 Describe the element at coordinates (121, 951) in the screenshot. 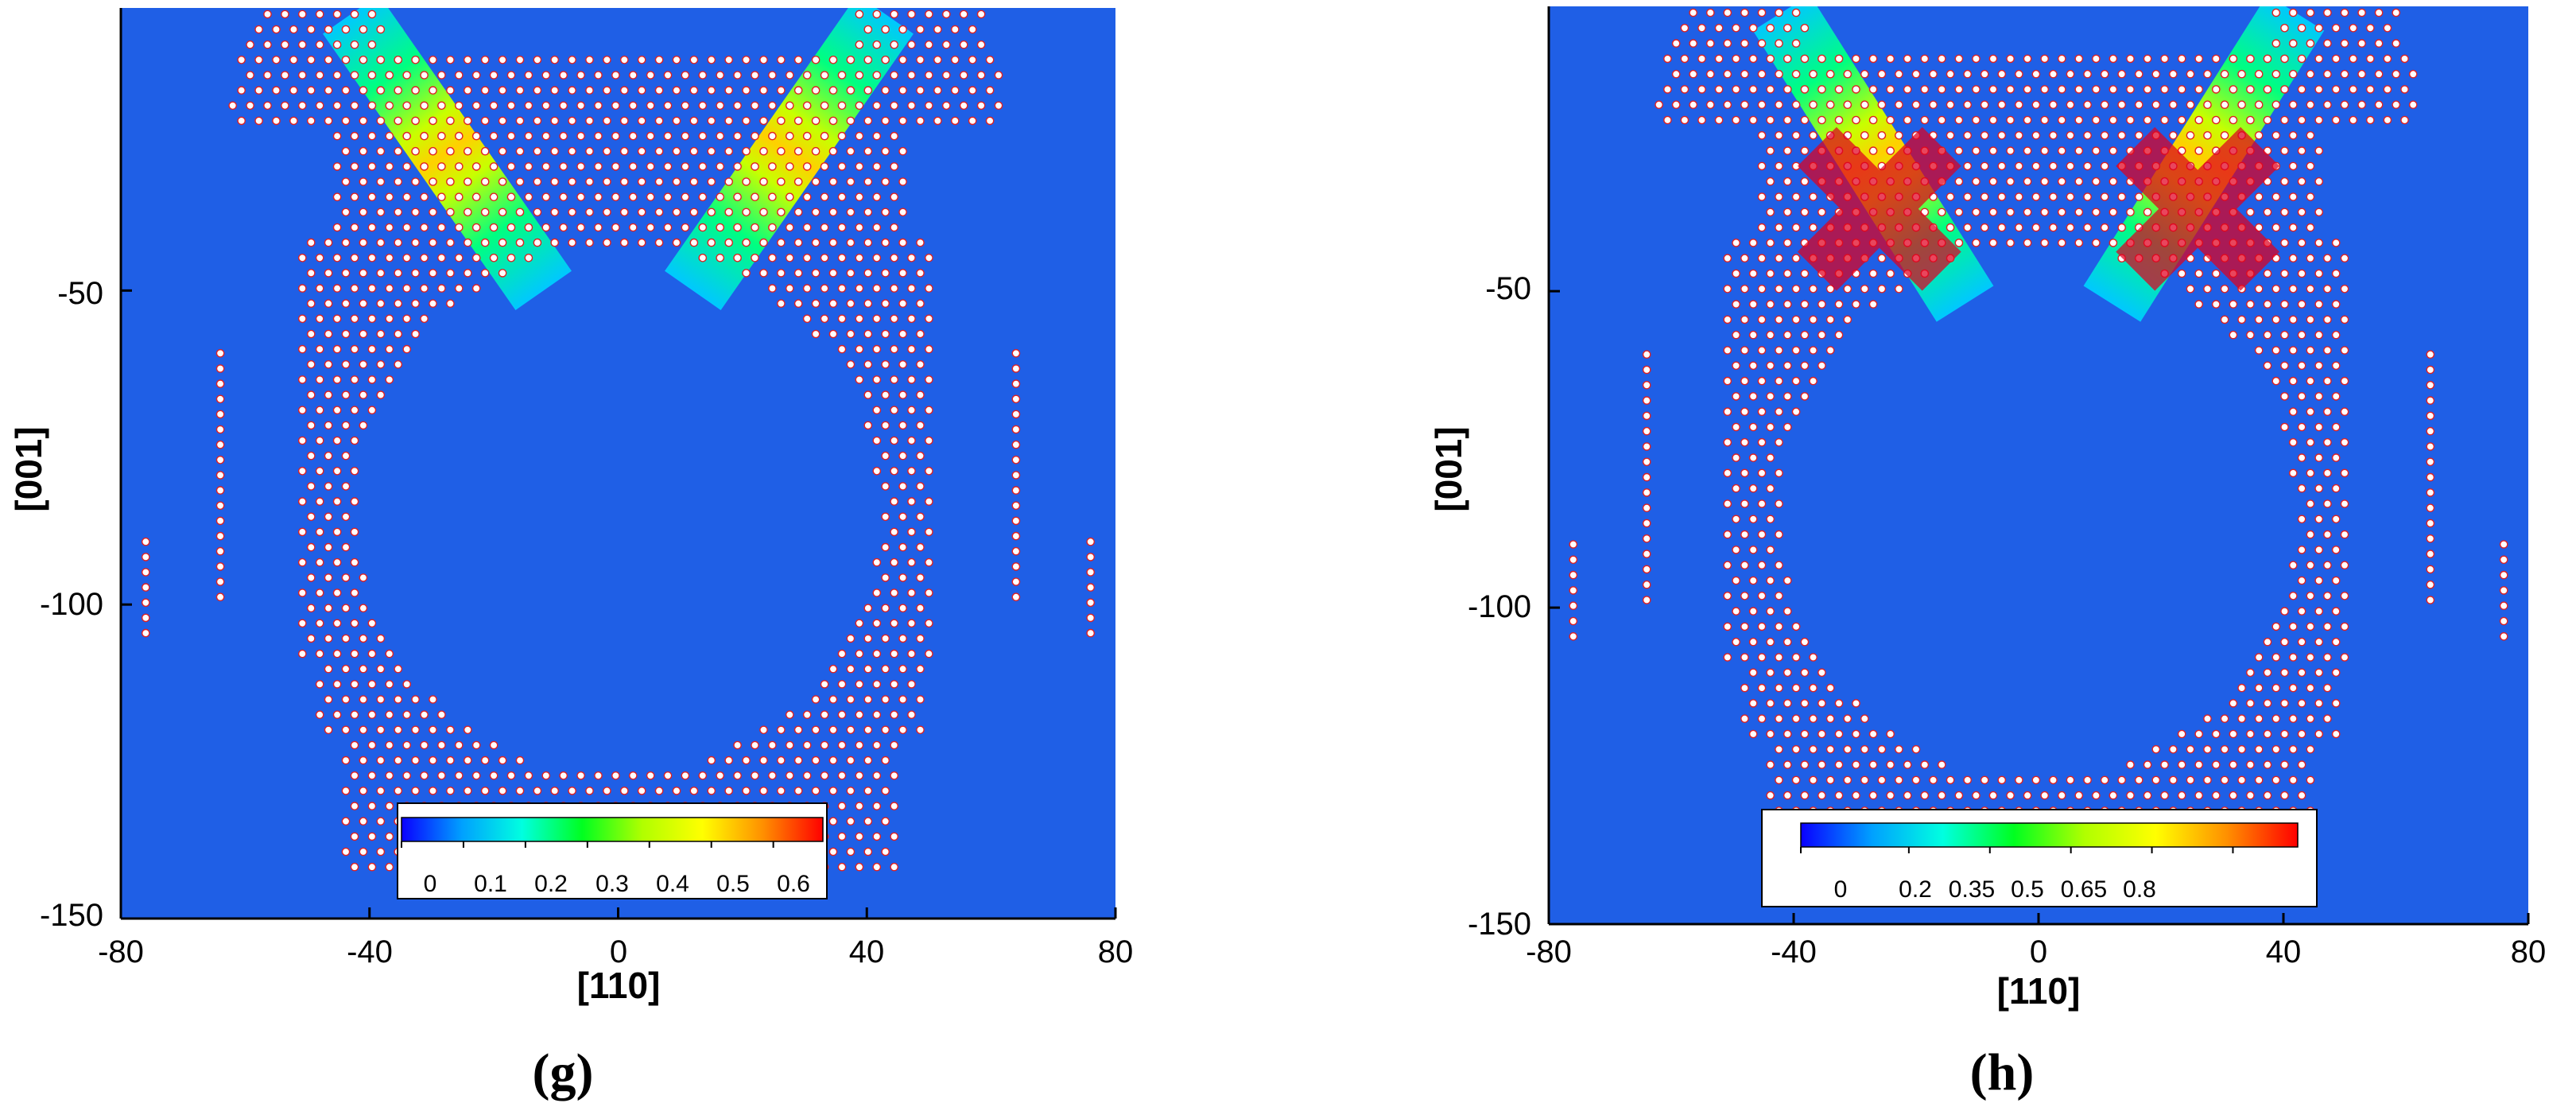

I see `x-tick-label: -80` at that location.